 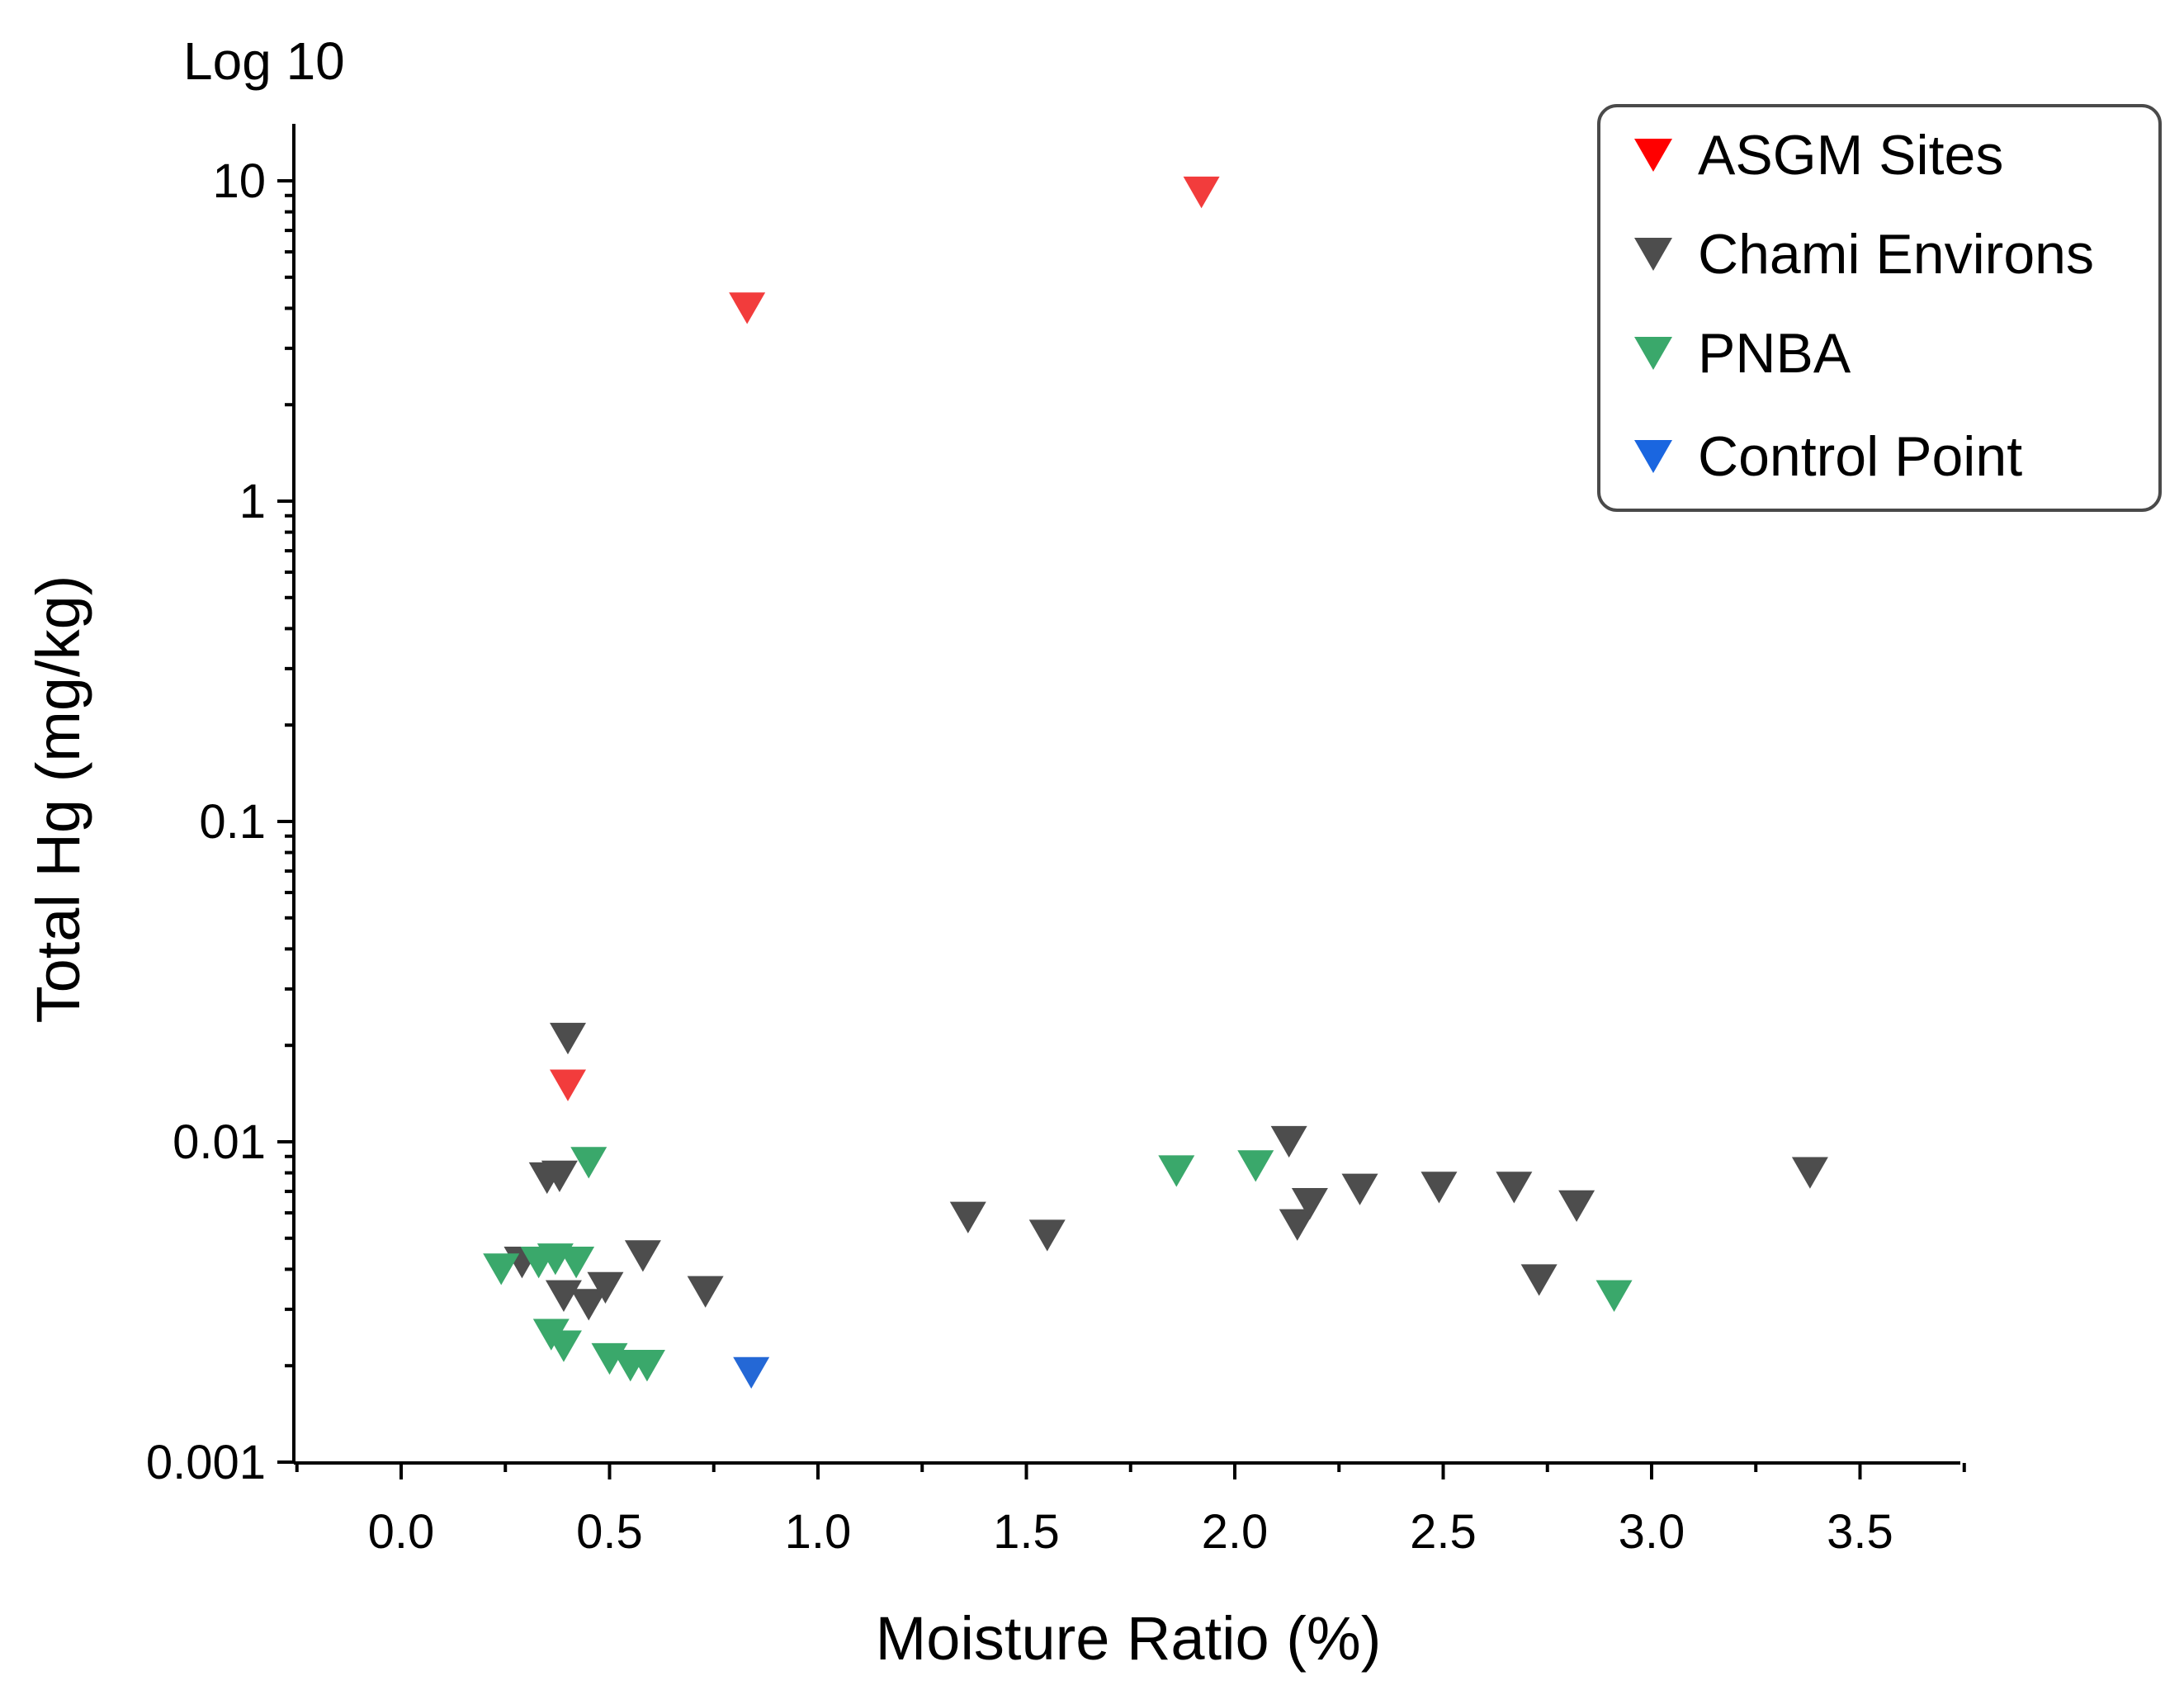 I want to click on y-tick-label: 10, so click(x=239, y=181).